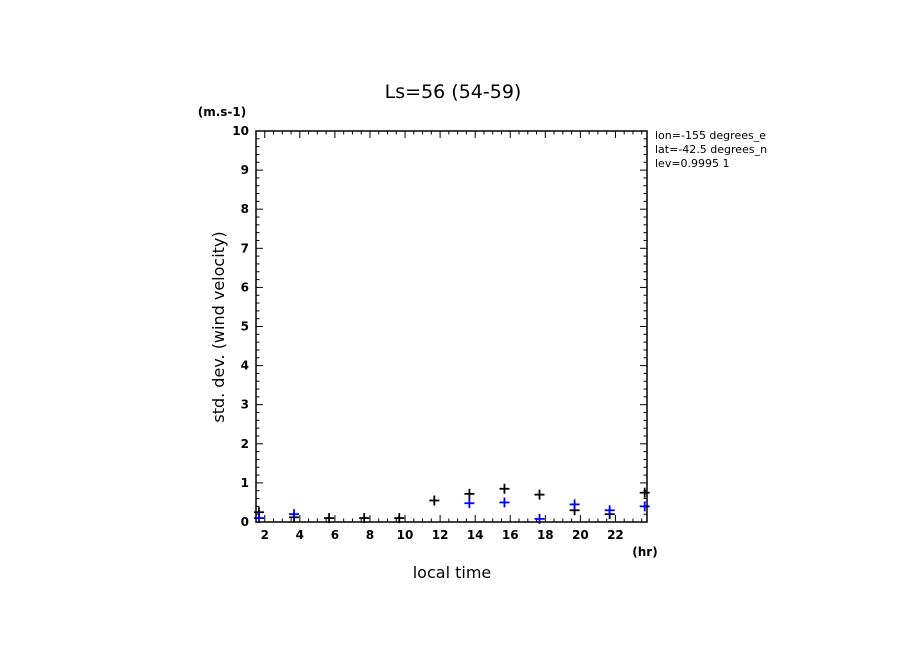 This screenshot has height=654, width=904. I want to click on y-tick-label: 10, so click(240, 131).